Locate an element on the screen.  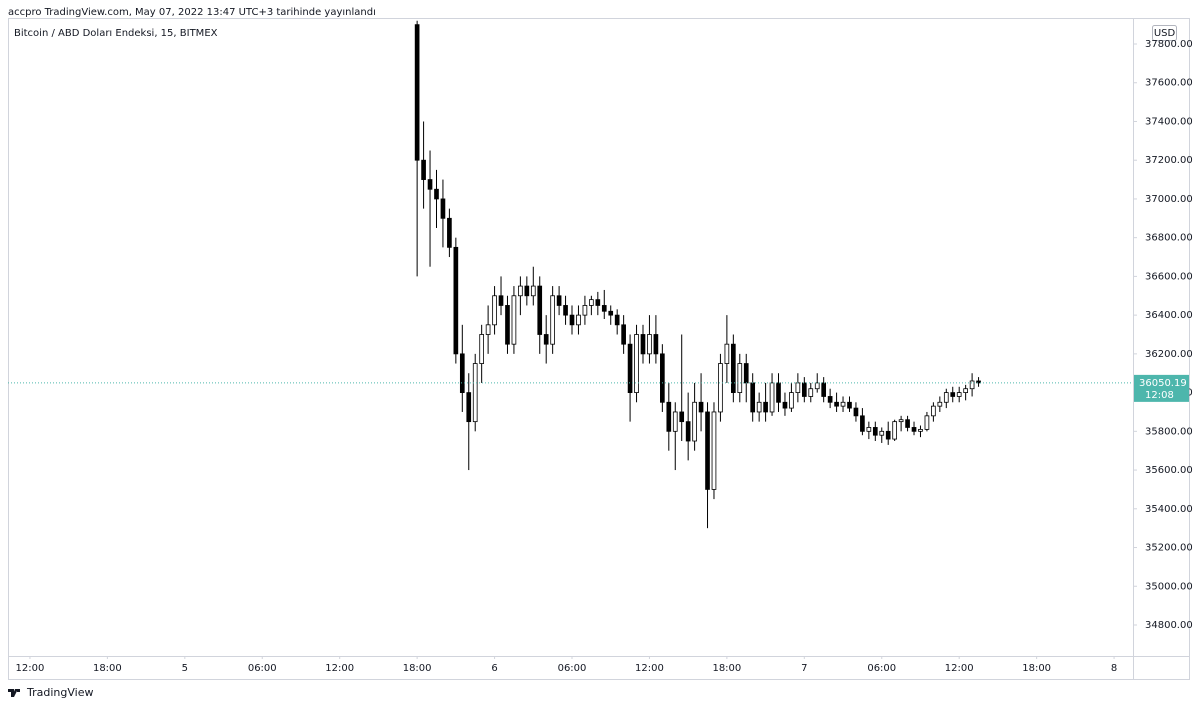
countdown-label: 12:08 is located at coordinates (1159, 395).